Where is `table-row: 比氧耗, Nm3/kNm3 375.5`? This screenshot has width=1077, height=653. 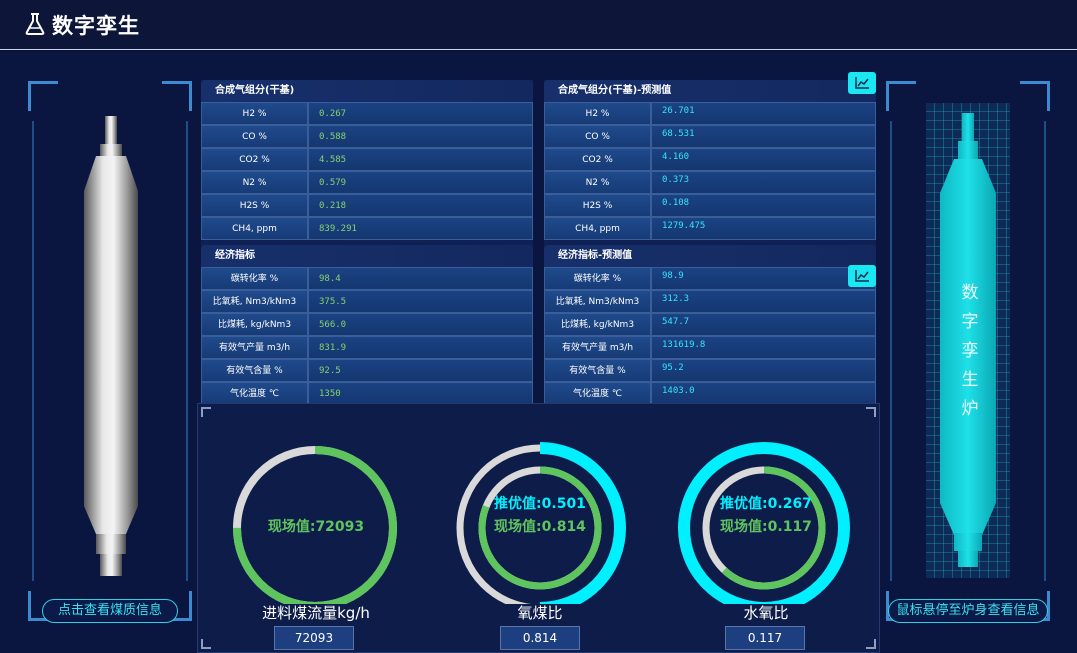 table-row: 比氧耗, Nm3/kNm3 375.5 is located at coordinates (367, 301).